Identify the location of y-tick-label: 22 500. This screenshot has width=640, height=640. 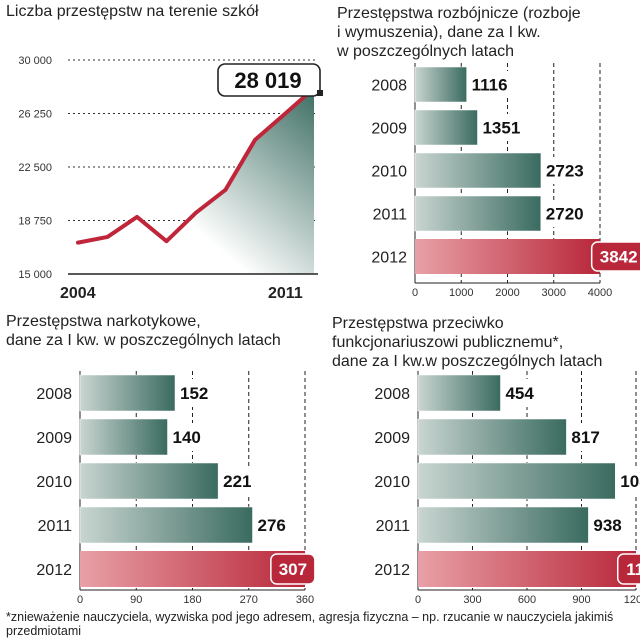
(35, 168).